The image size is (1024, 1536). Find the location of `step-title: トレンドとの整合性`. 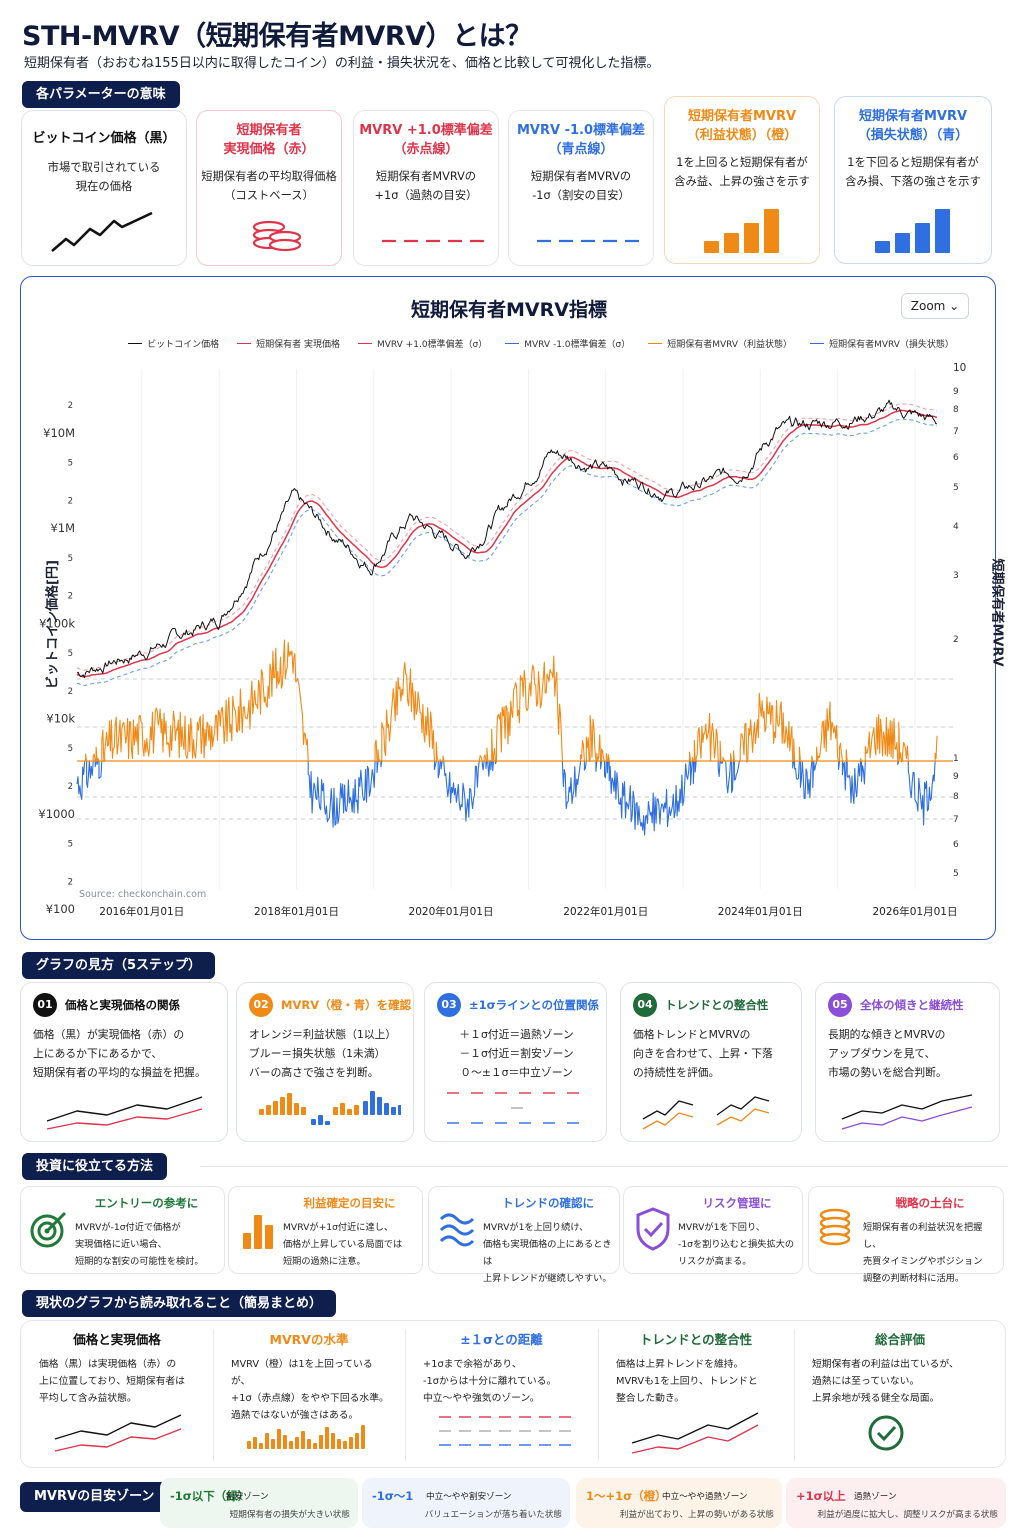

step-title: トレンドとの整合性 is located at coordinates (717, 1005).